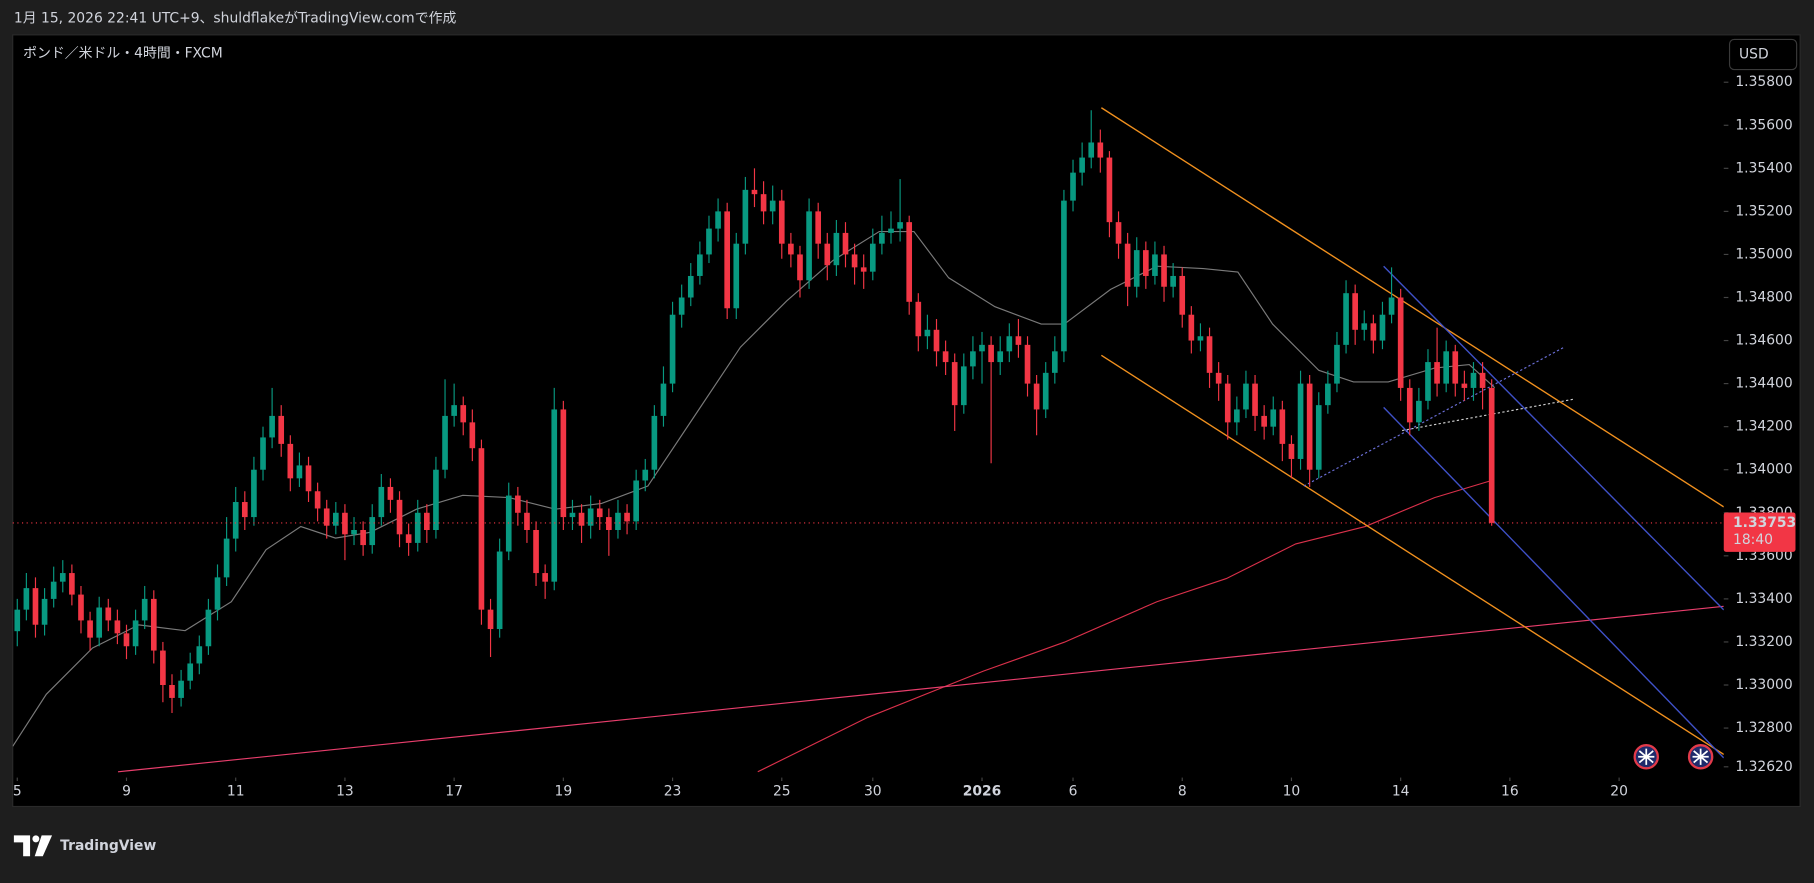 The width and height of the screenshot is (1814, 883). Describe the element at coordinates (1763, 341) in the screenshot. I see `y-tick-label: 1.34600` at that location.